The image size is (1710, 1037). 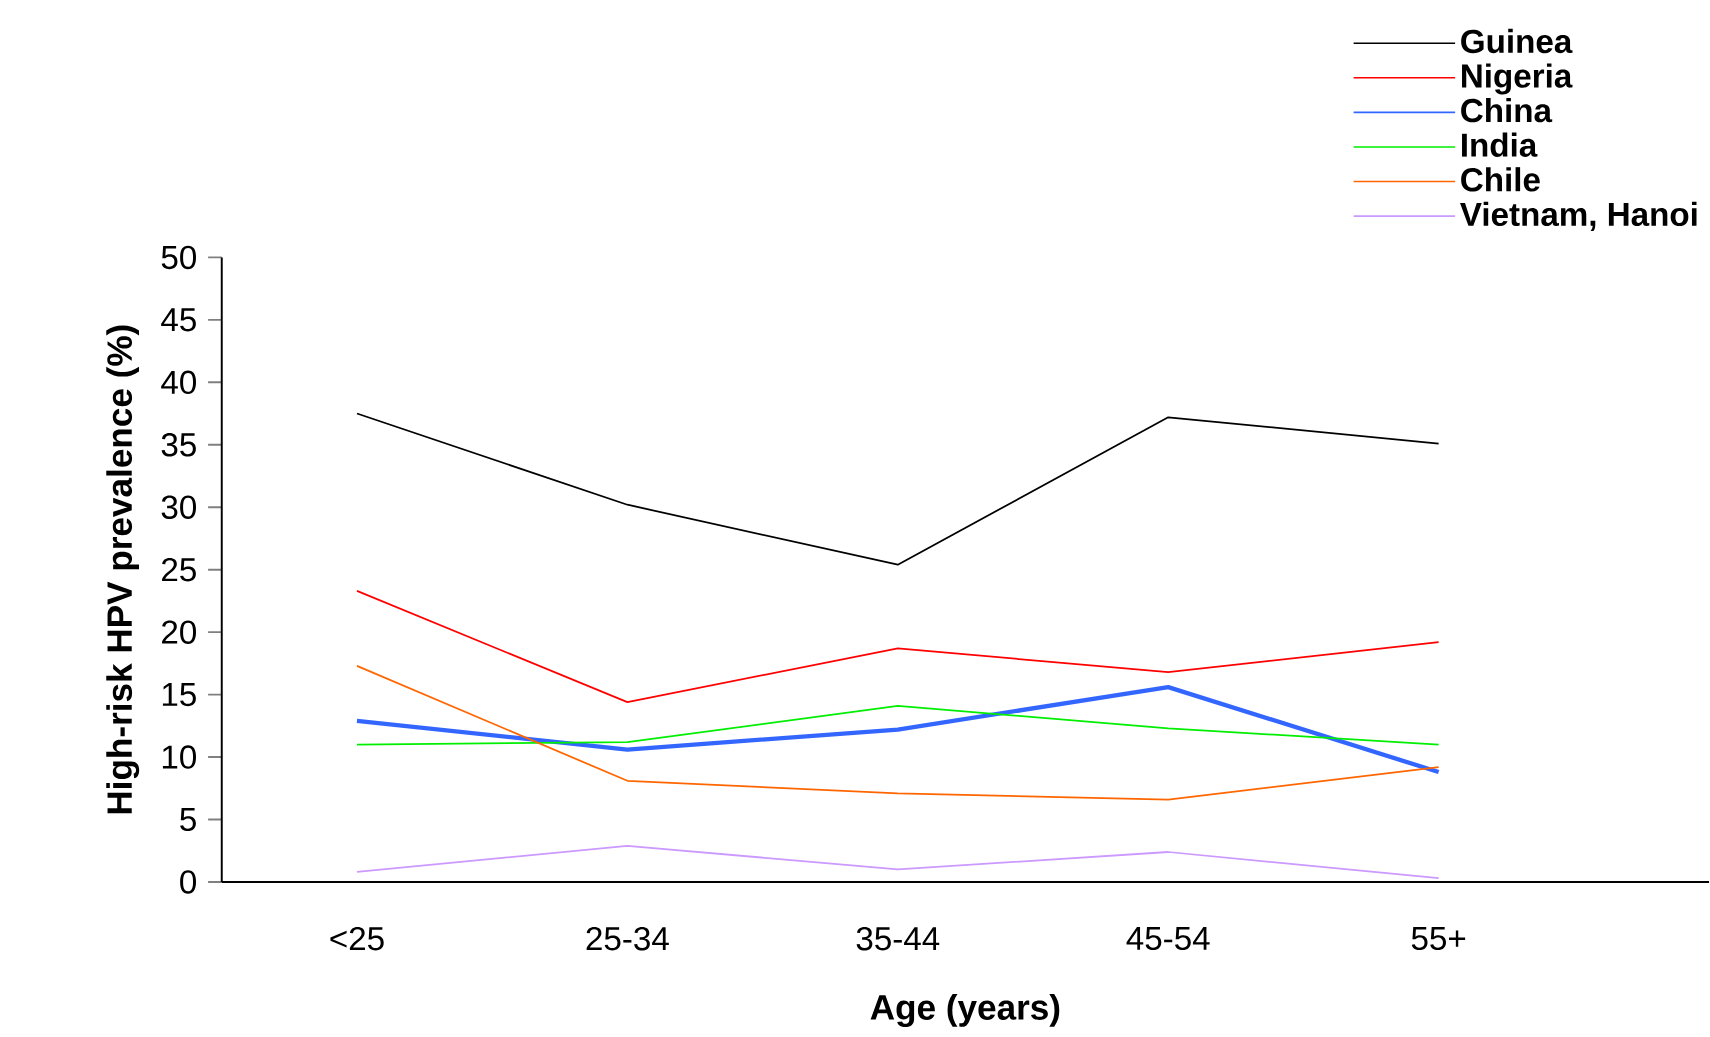 What do you see at coordinates (1438, 938) in the screenshot?
I see `x-tick-label: 55+` at bounding box center [1438, 938].